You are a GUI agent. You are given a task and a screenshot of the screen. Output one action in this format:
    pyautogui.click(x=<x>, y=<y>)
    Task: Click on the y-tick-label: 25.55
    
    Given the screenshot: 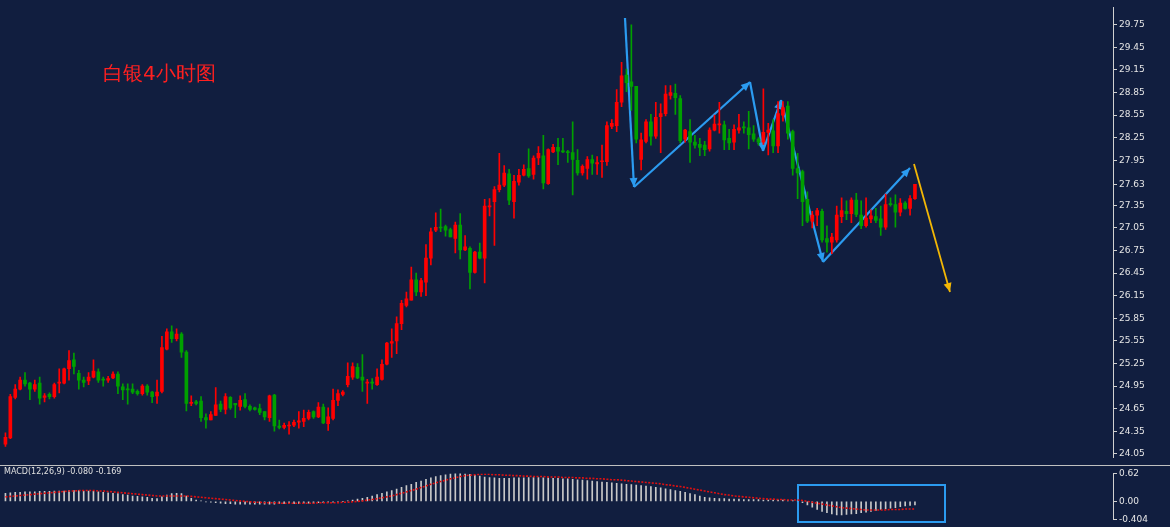 What is the action you would take?
    pyautogui.click(x=1132, y=340)
    